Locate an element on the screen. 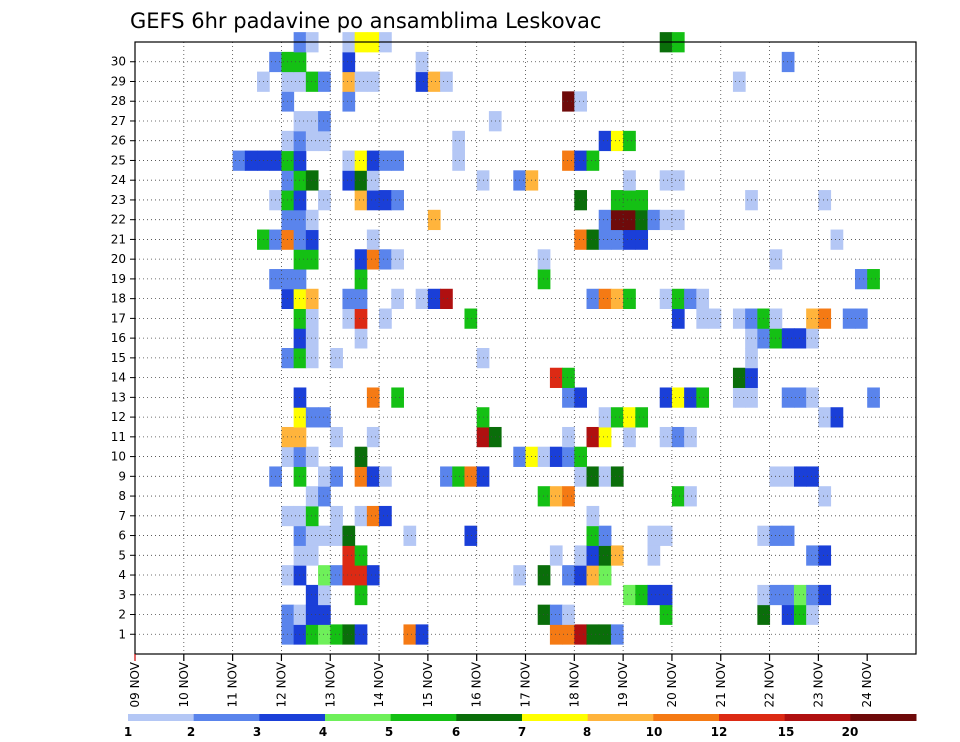 This screenshot has width=960, height=742. legend-swatch is located at coordinates (292, 717).